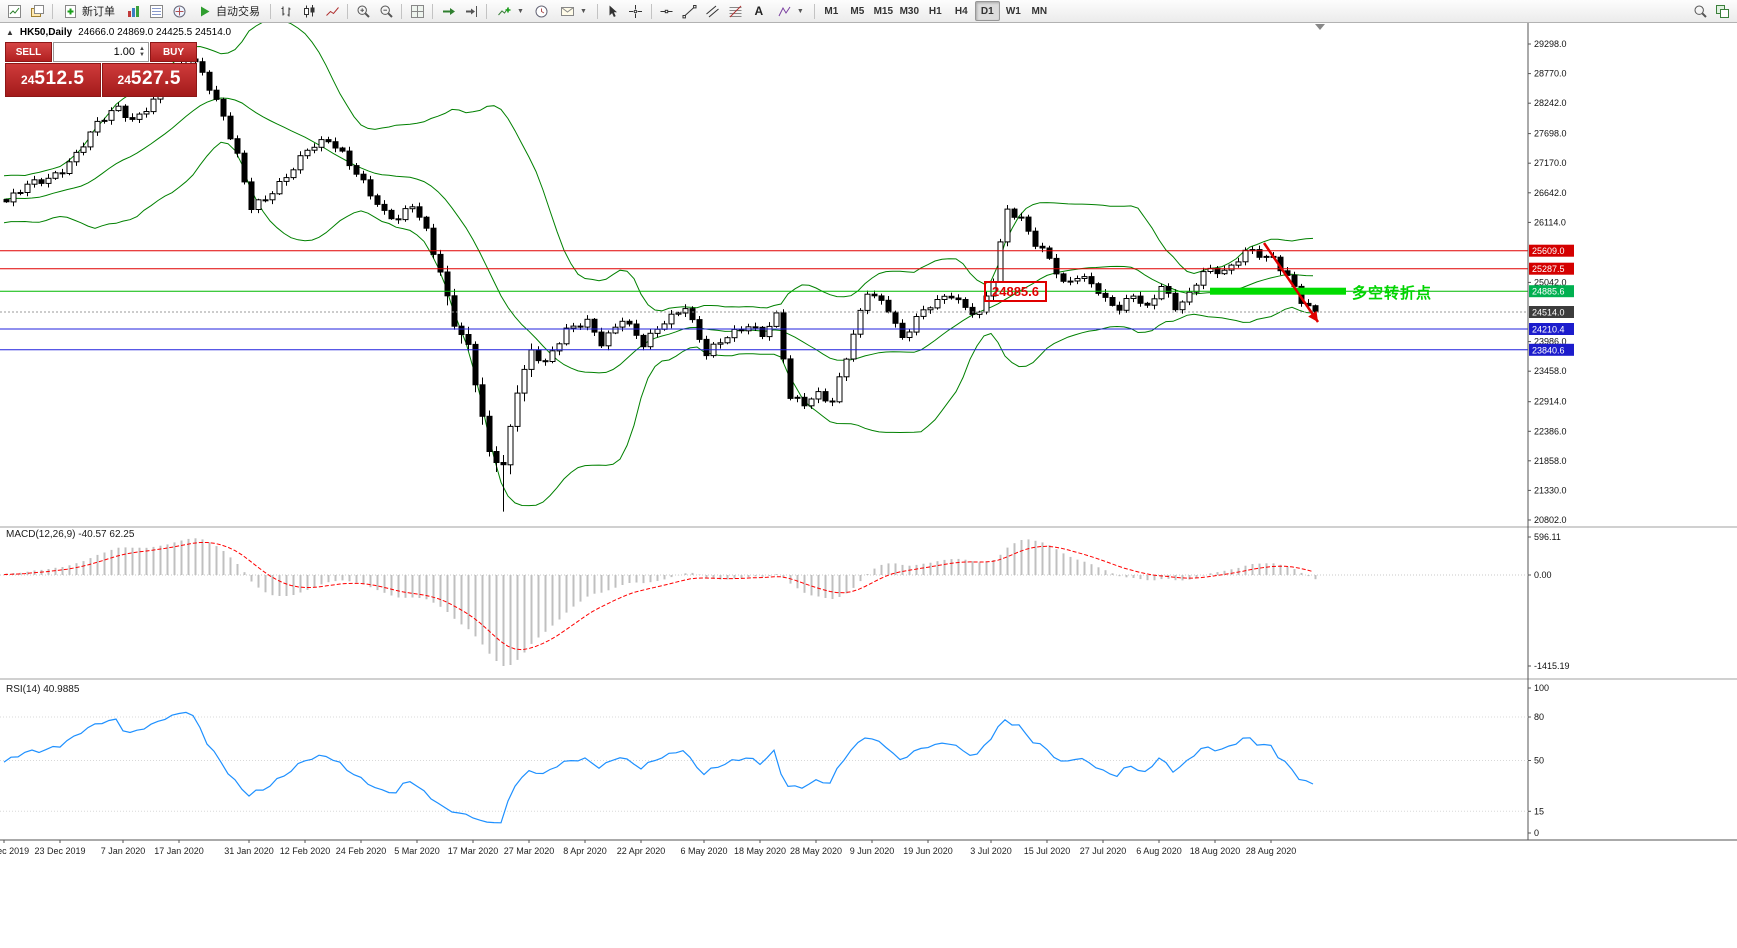 The width and height of the screenshot is (1737, 948). What do you see at coordinates (1547, 537) in the screenshot?
I see `macd-scale-label: 596.11` at bounding box center [1547, 537].